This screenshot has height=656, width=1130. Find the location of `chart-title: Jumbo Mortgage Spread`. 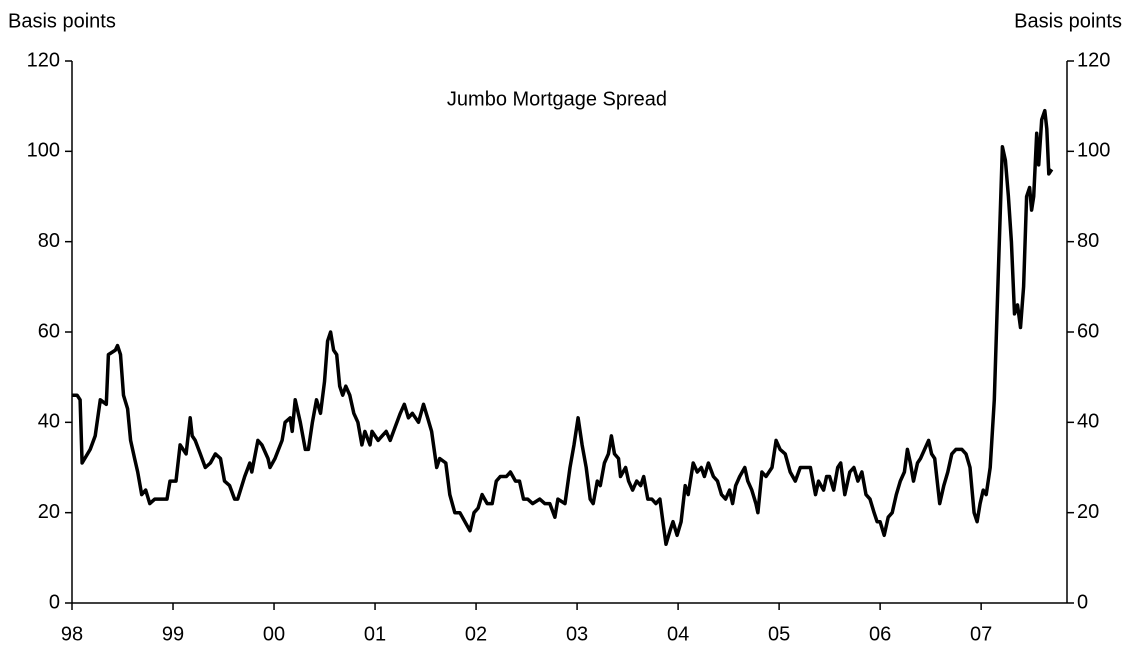

chart-title: Jumbo Mortgage Spread is located at coordinates (557, 99).